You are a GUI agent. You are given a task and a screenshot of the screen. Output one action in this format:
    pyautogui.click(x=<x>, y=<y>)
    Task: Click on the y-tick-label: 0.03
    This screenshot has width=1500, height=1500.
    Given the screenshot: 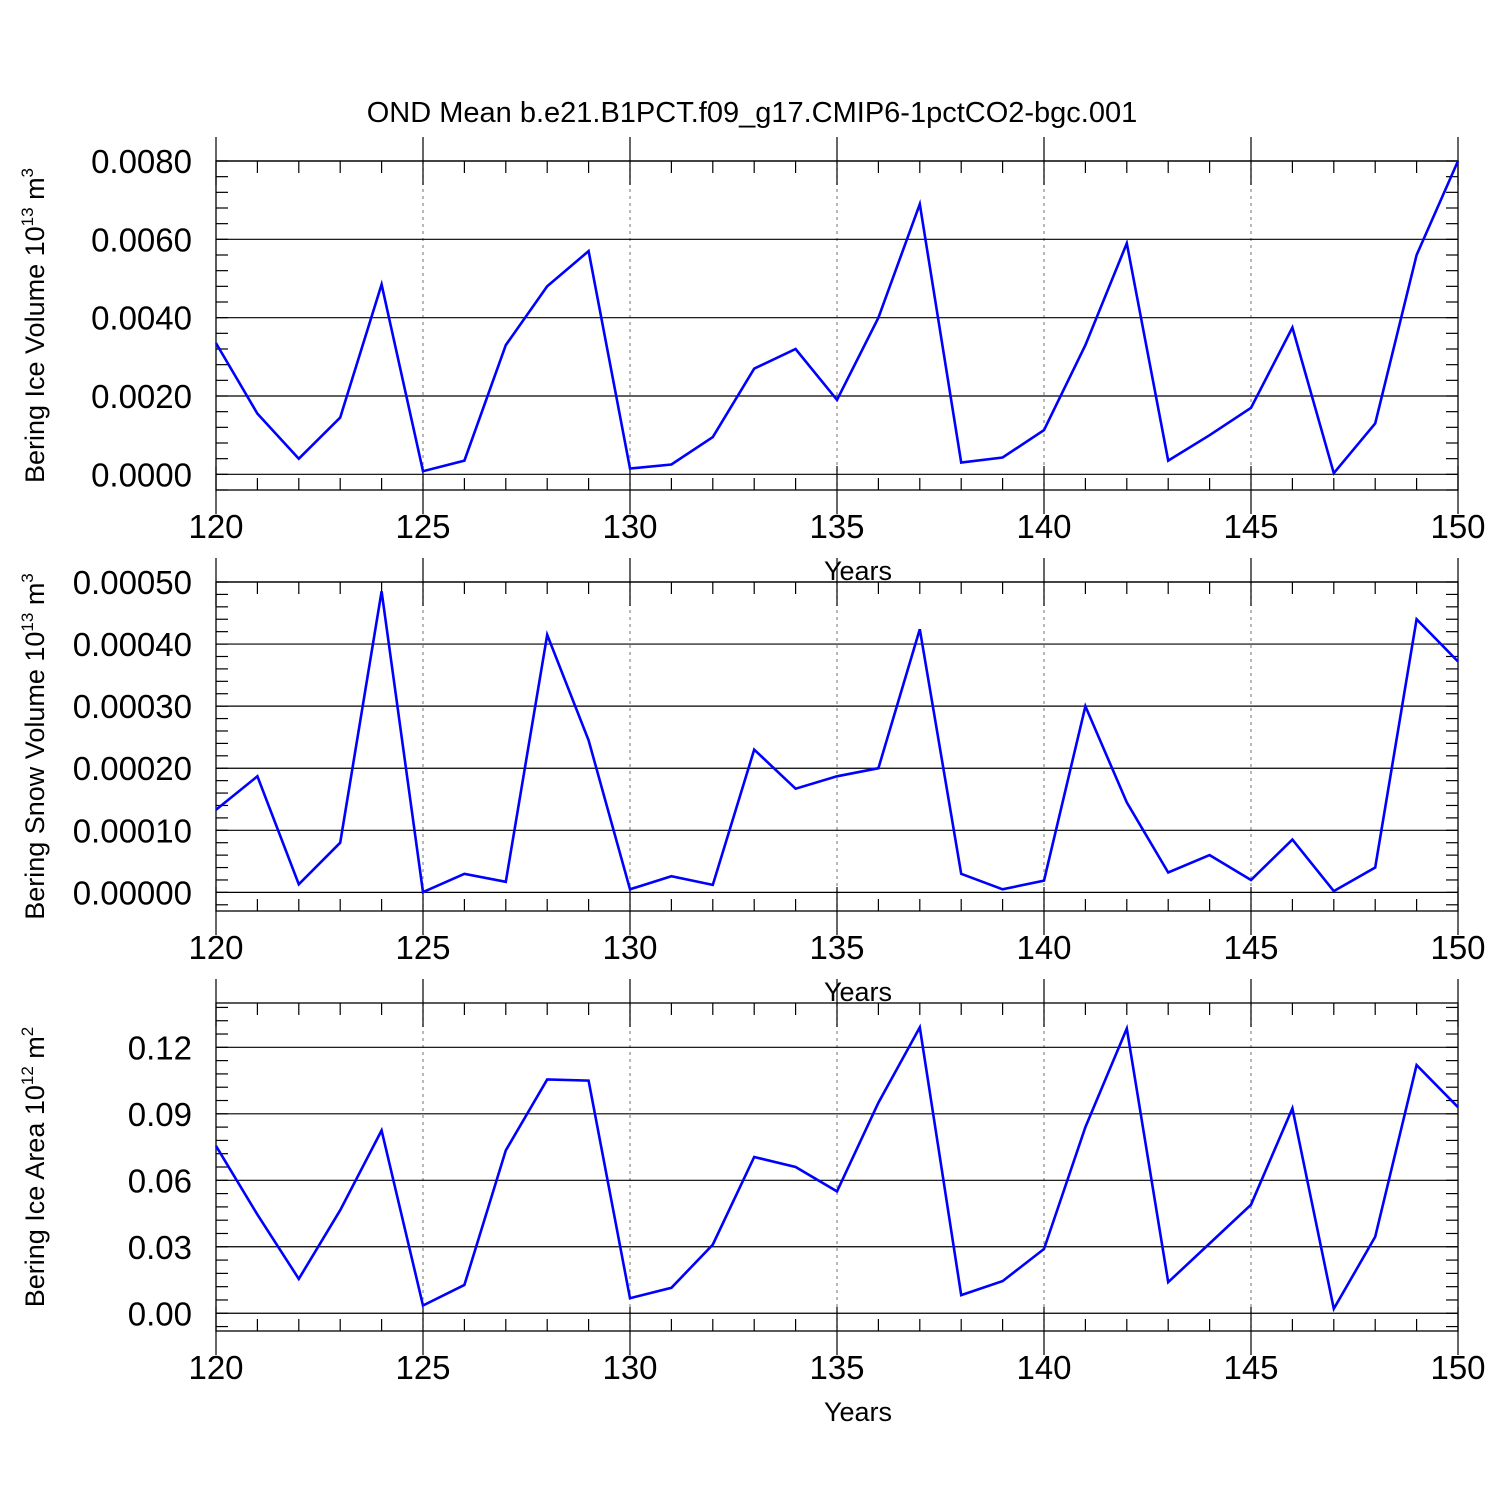 What is the action you would take?
    pyautogui.click(x=160, y=1247)
    